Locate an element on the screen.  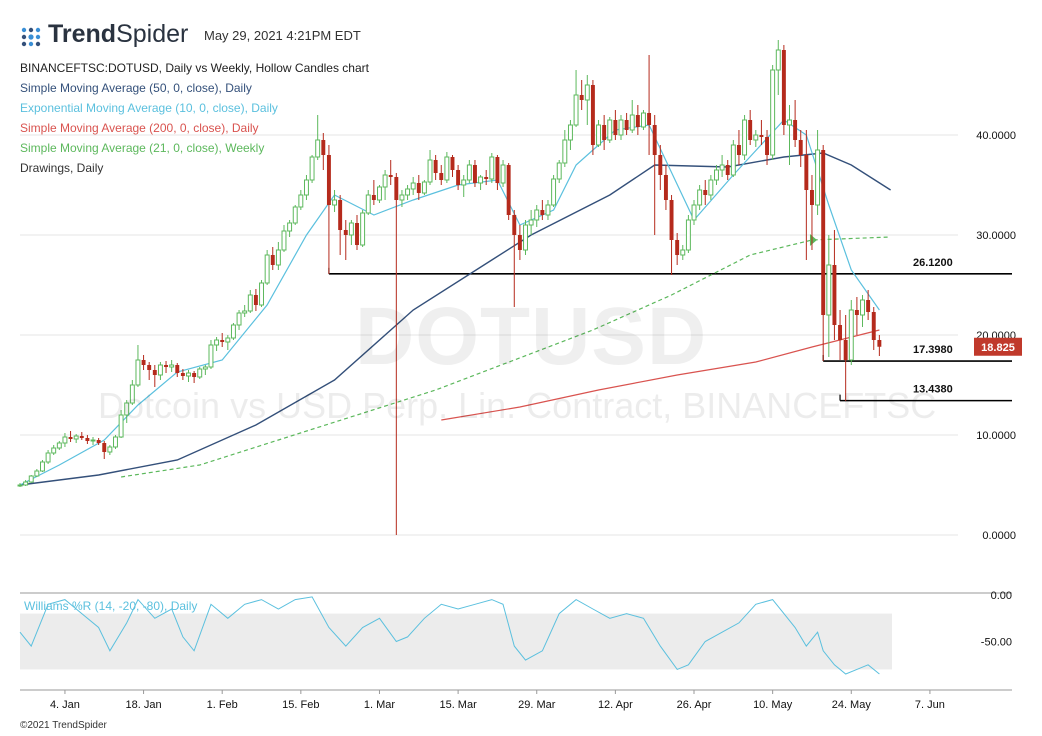
timestamp: May 29, 2021 4:21PM EDT is located at coordinates (282, 35).